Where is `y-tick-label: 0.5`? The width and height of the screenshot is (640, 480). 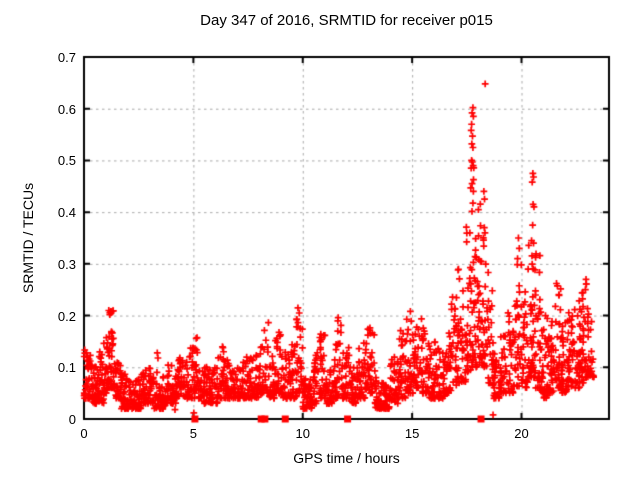 y-tick-label: 0.5 is located at coordinates (66, 161).